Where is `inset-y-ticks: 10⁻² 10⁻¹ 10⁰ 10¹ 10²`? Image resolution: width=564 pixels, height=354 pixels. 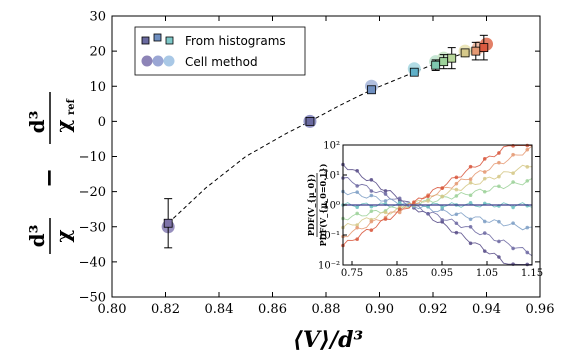 inset-y-ticks: 10⁻² 10⁻¹ 10⁰ 10¹ 10² is located at coordinates (332, 206).